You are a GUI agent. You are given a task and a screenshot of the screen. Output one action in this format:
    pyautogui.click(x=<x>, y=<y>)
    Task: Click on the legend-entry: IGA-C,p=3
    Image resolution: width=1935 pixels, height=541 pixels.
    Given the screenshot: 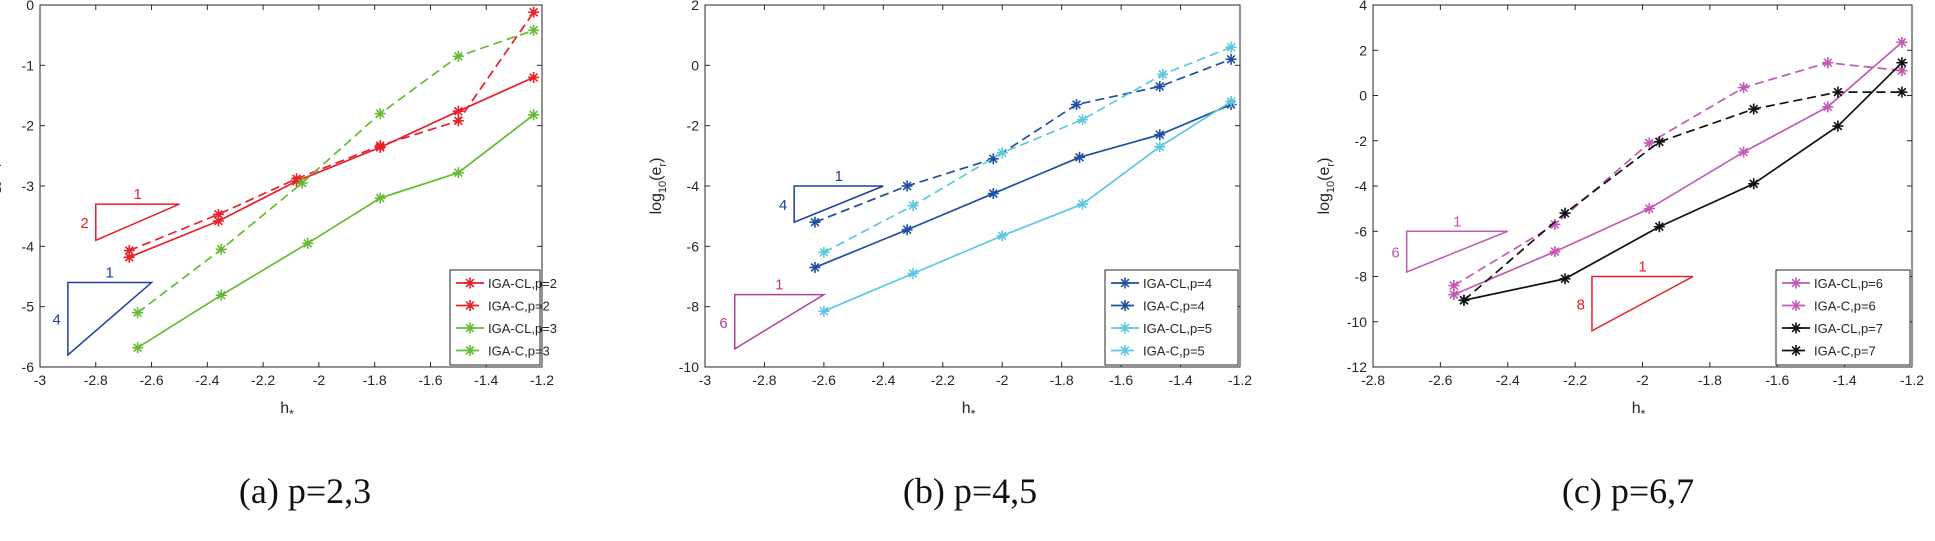 What is the action you would take?
    pyautogui.click(x=503, y=351)
    